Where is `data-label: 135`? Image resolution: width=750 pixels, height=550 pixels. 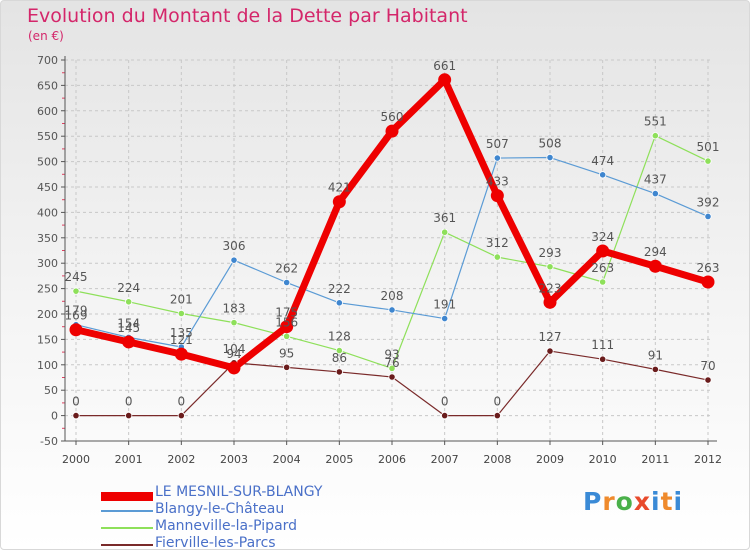 data-label: 135 is located at coordinates (181, 333).